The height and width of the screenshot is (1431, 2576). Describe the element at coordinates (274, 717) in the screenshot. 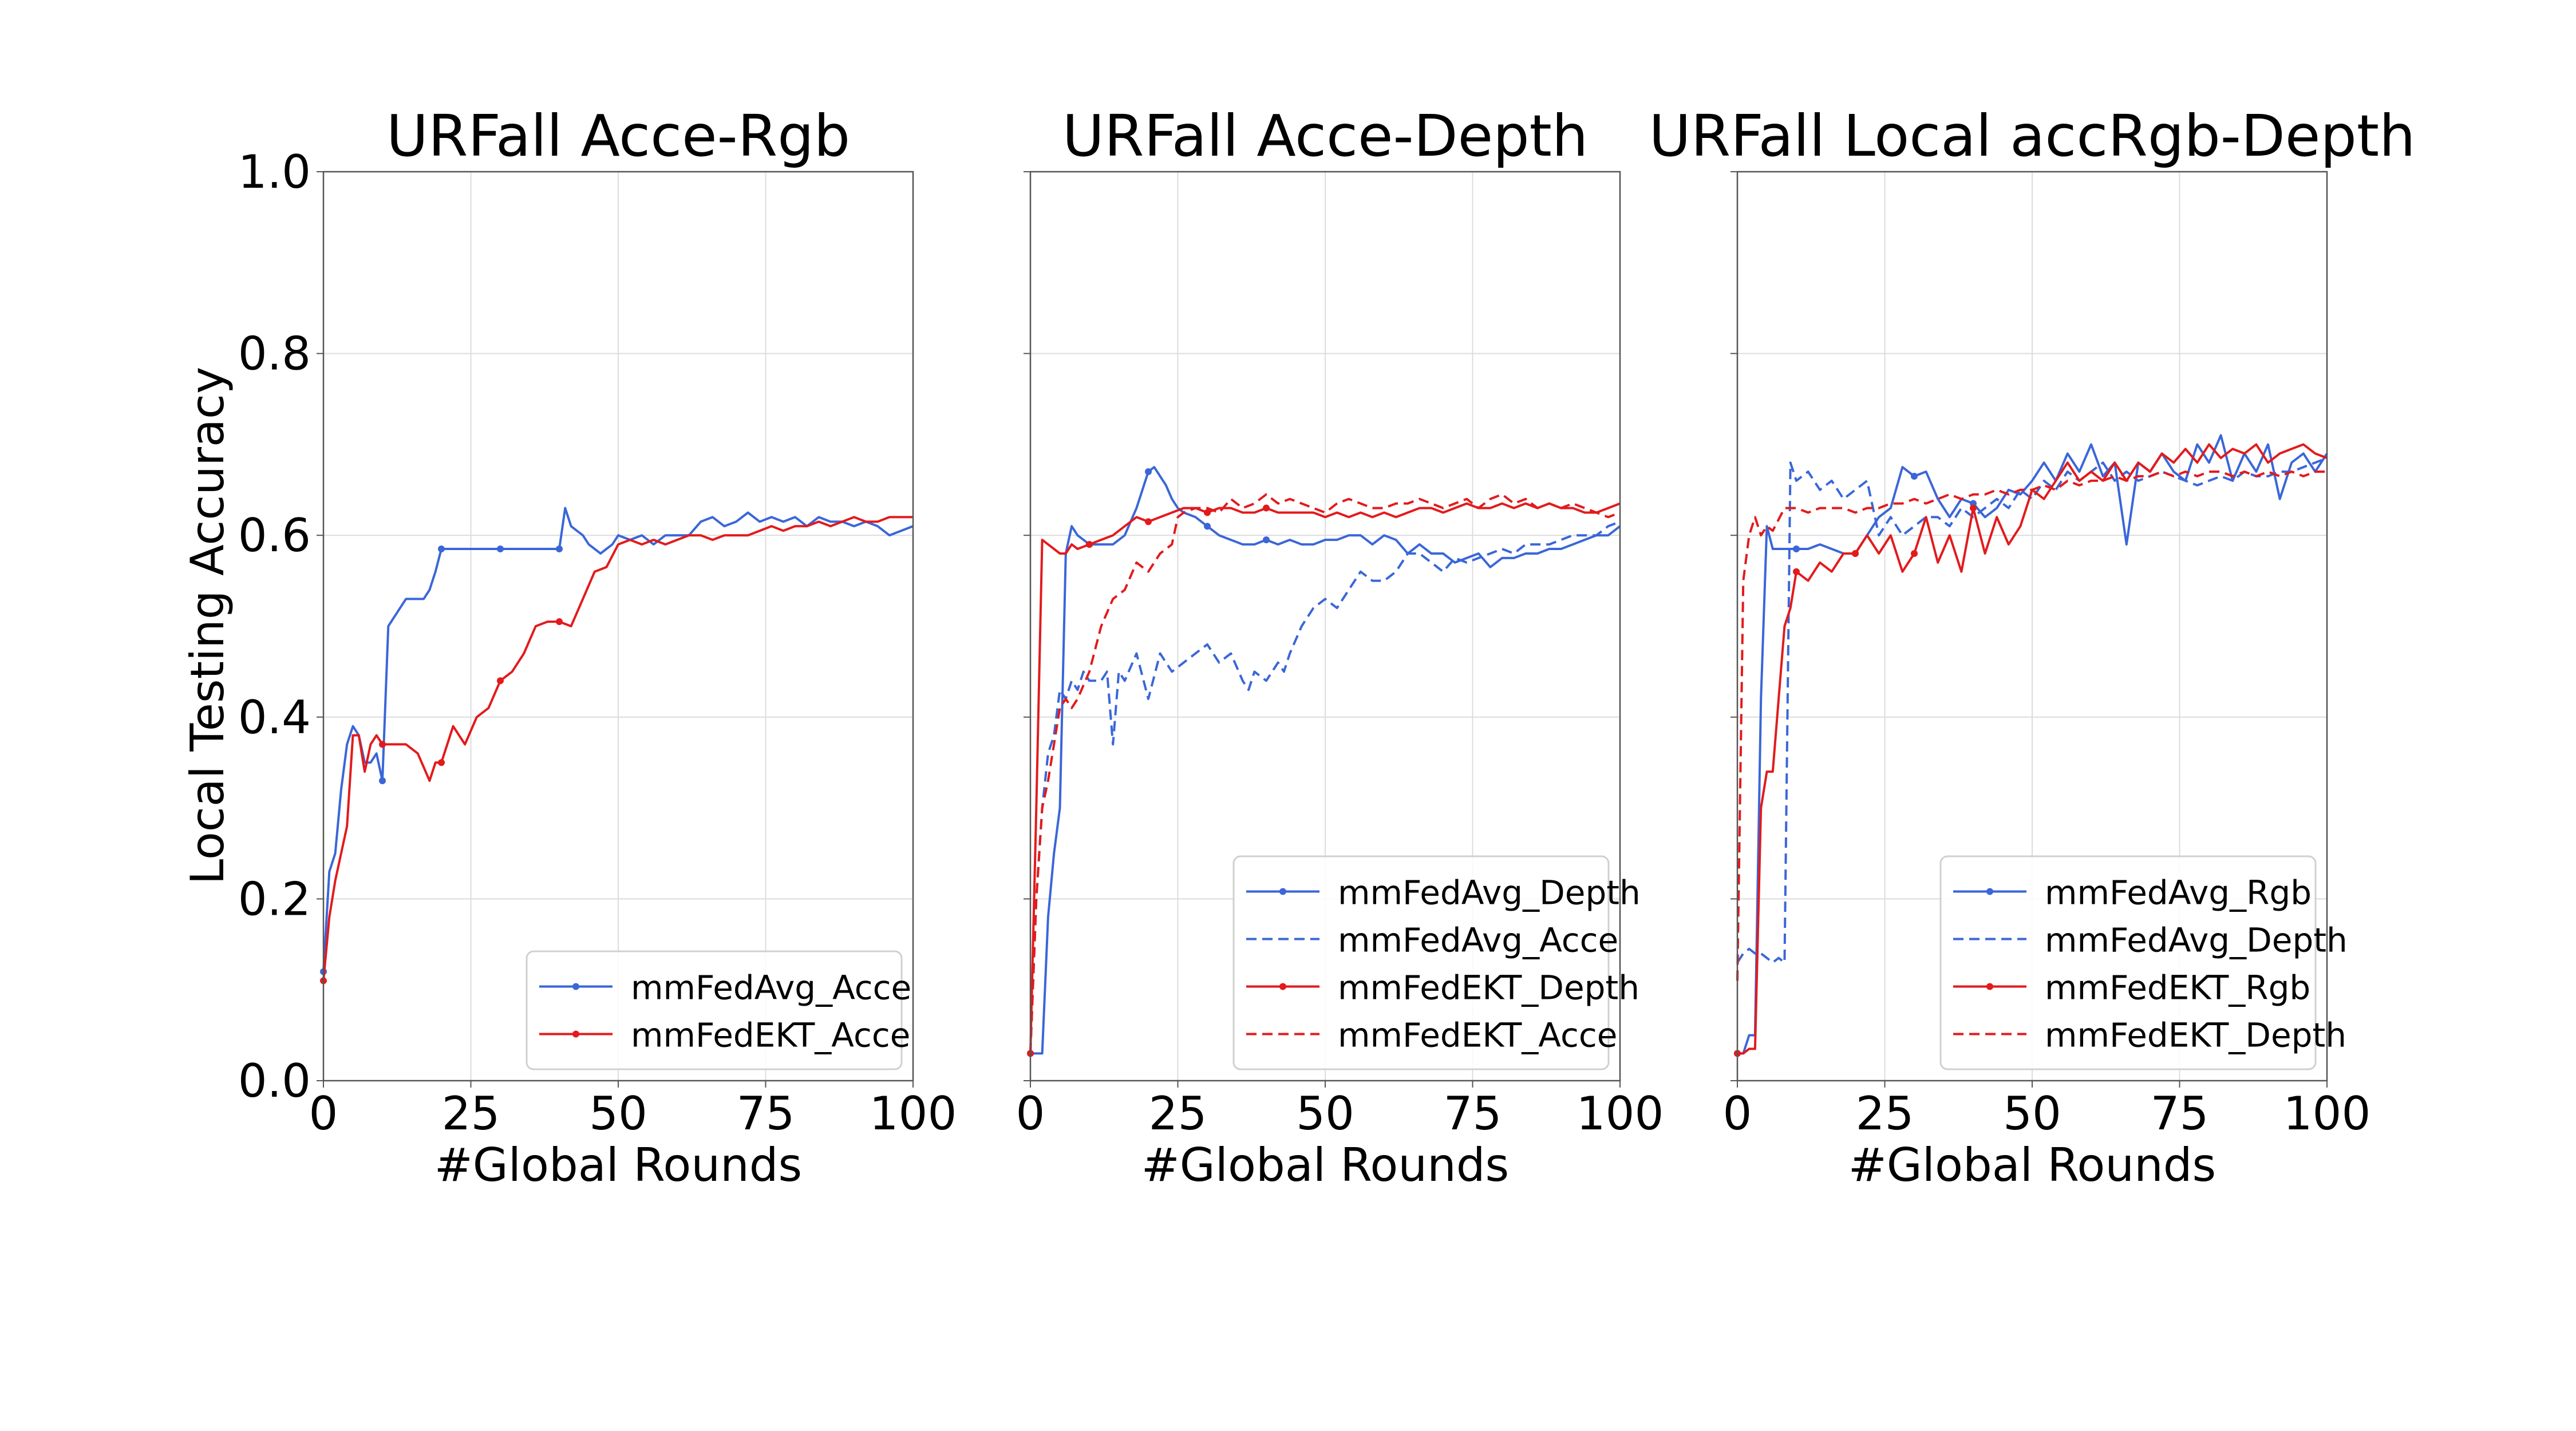

I see `y-tick-label: 0.4` at that location.